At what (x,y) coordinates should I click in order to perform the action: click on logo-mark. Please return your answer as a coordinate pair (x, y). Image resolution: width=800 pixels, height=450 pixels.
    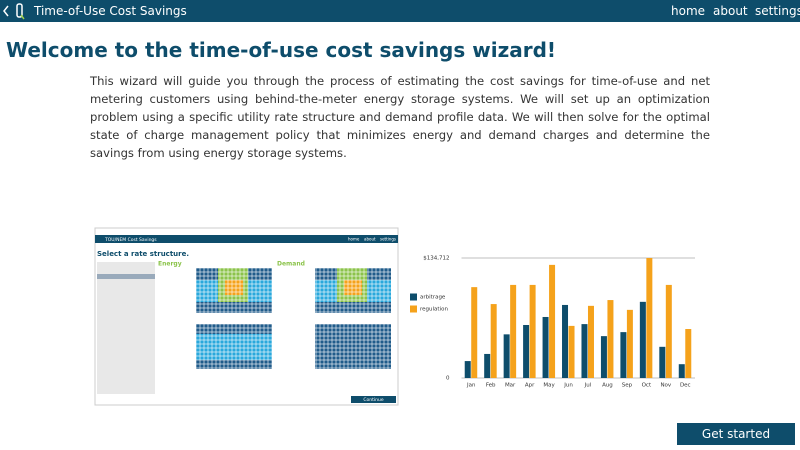
    Looking at the image, I should click on (22, 17).